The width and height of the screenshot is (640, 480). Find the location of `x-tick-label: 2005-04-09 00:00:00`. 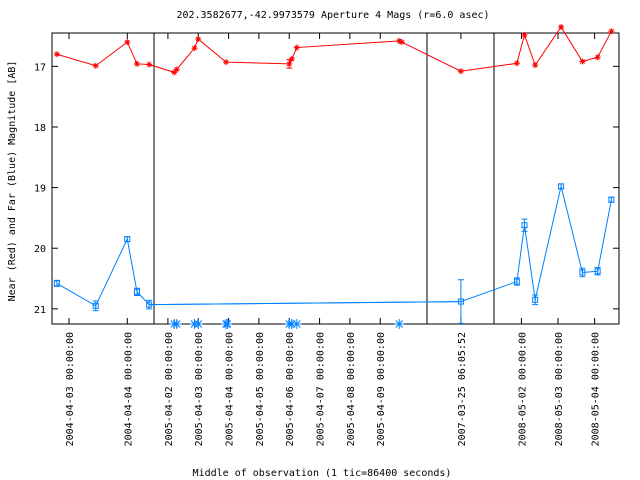

x-tick-label: 2005-04-09 00:00:00 is located at coordinates (381, 389).